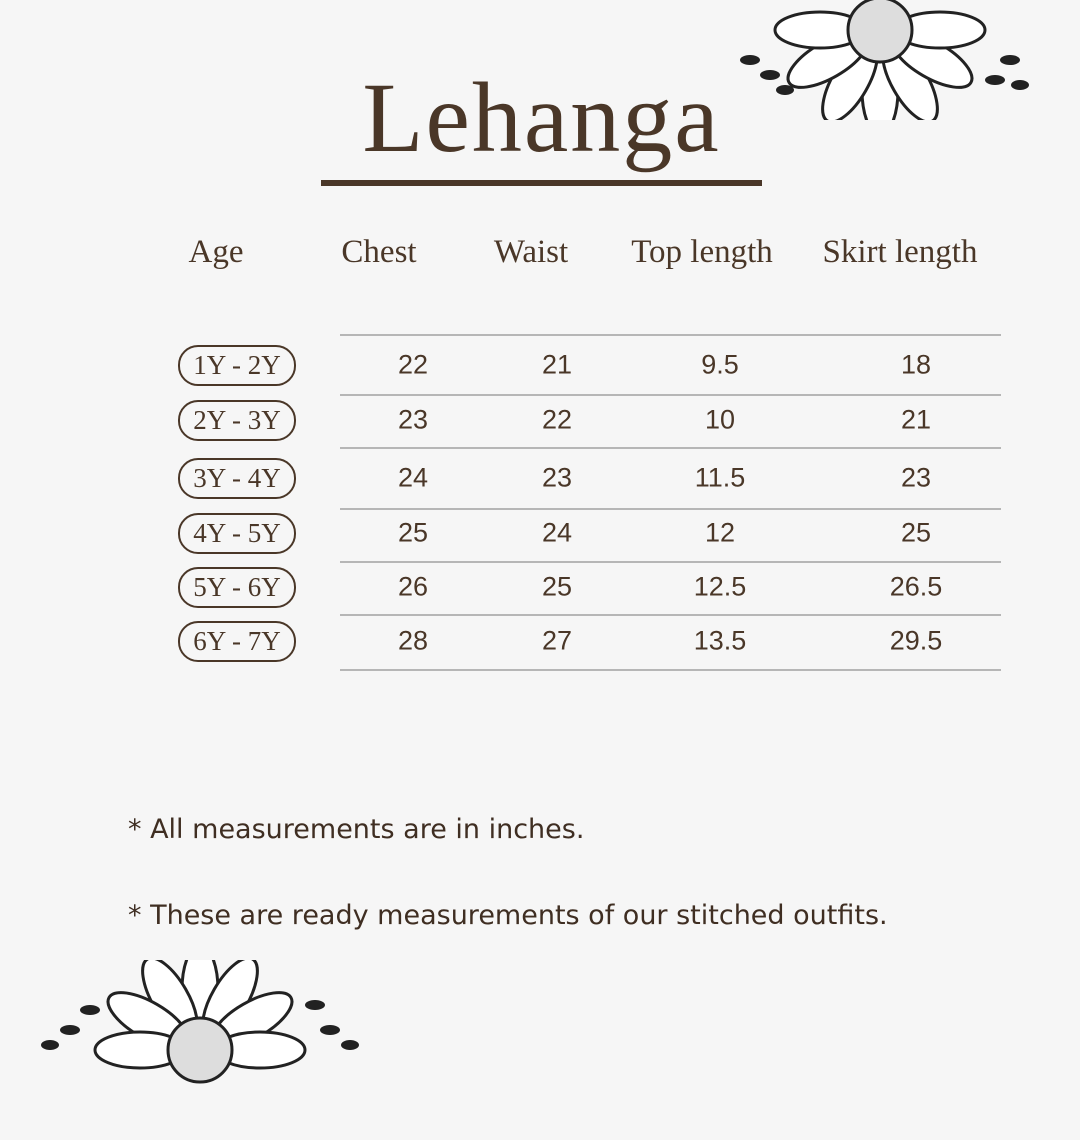  Describe the element at coordinates (557, 477) in the screenshot. I see `cell-waist: 23` at that location.